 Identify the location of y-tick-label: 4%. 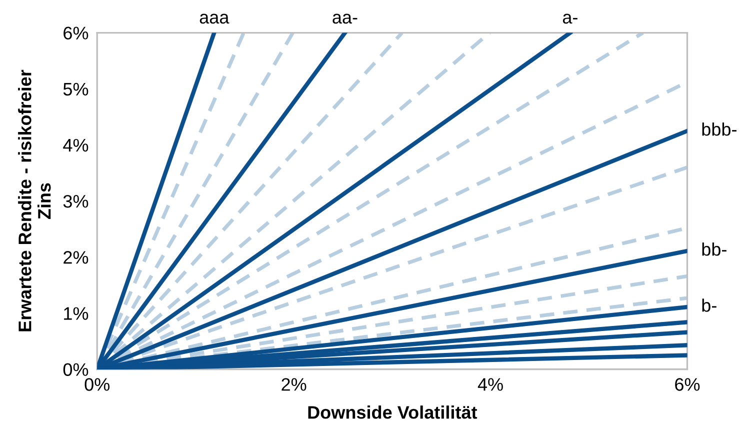
(75, 145).